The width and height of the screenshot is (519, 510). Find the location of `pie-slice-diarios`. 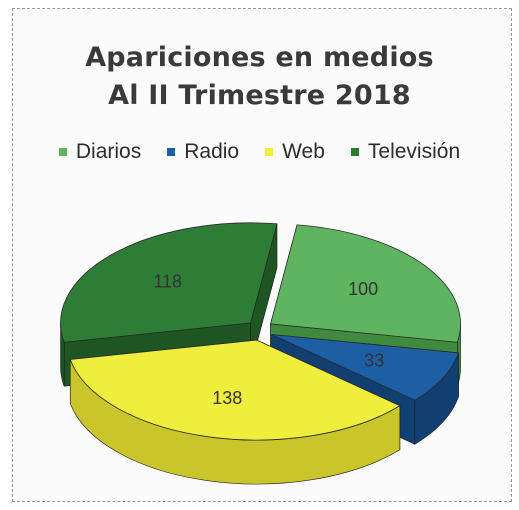

pie-slice-diarios is located at coordinates (365, 283).